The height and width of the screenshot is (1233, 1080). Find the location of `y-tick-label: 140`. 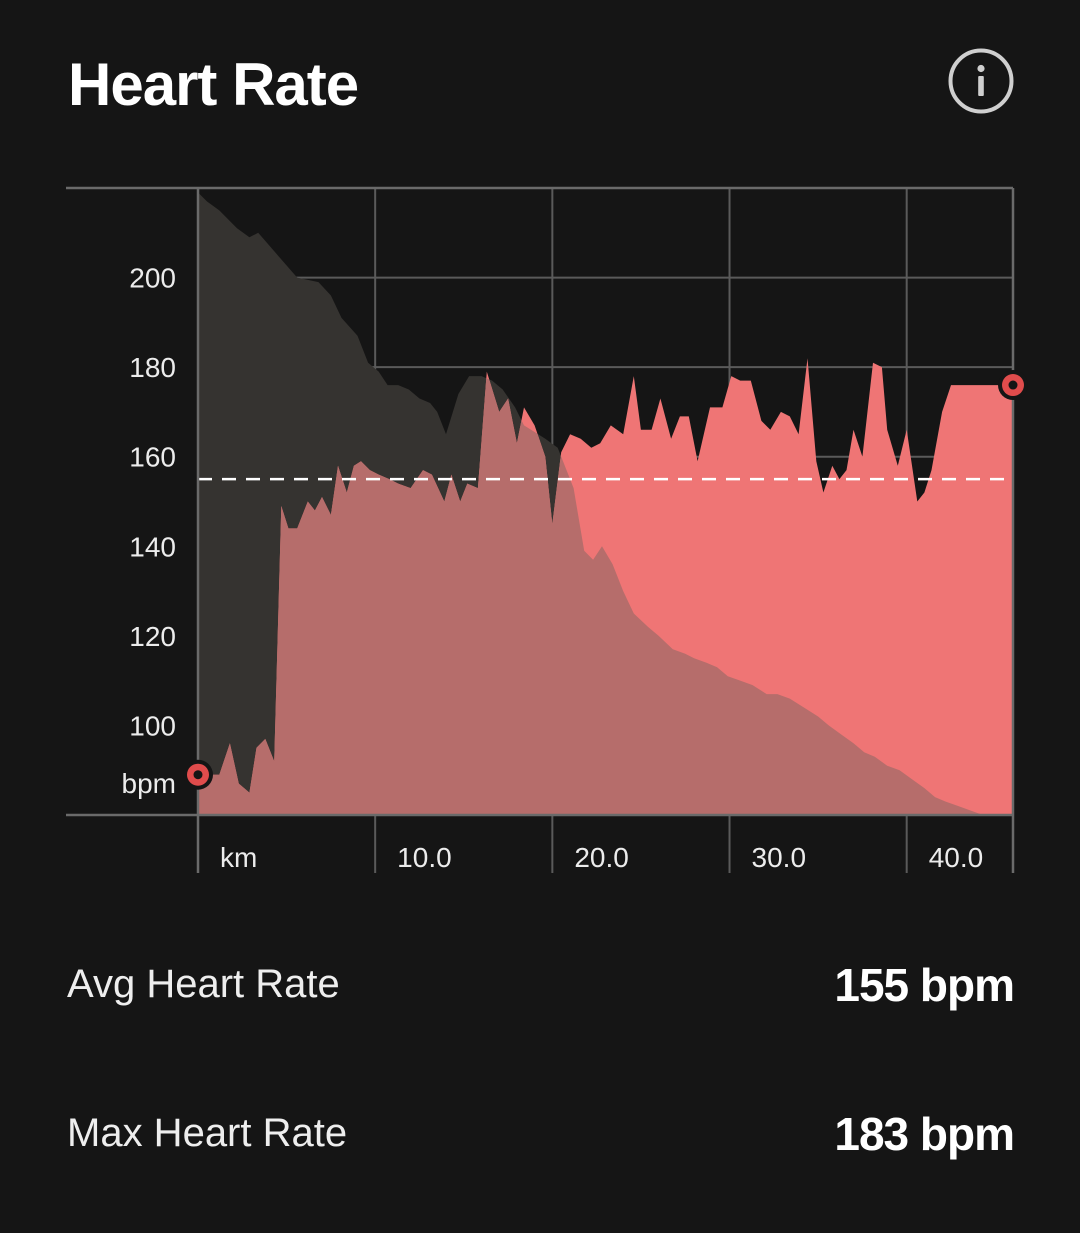

y-tick-label: 140 is located at coordinates (152, 546).